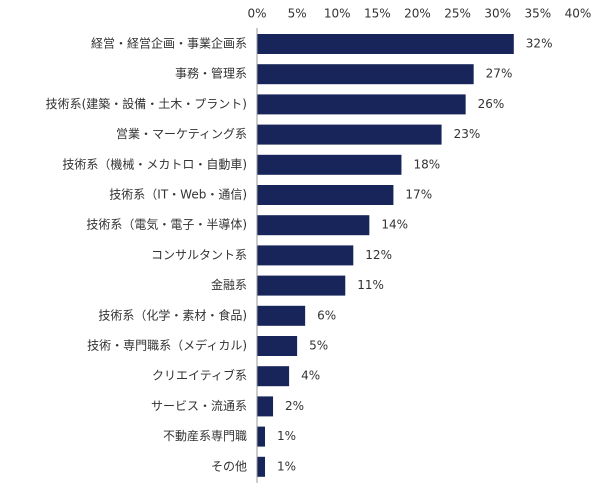  Describe the element at coordinates (426, 164) in the screenshot. I see `data-label: 18%` at that location.